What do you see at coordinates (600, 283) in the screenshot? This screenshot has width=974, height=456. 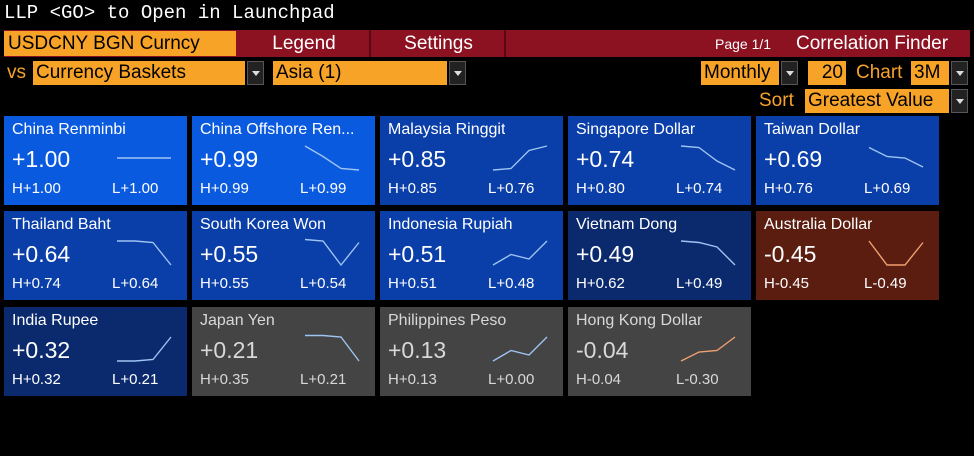 I see `tile-high: H+0.62` at bounding box center [600, 283].